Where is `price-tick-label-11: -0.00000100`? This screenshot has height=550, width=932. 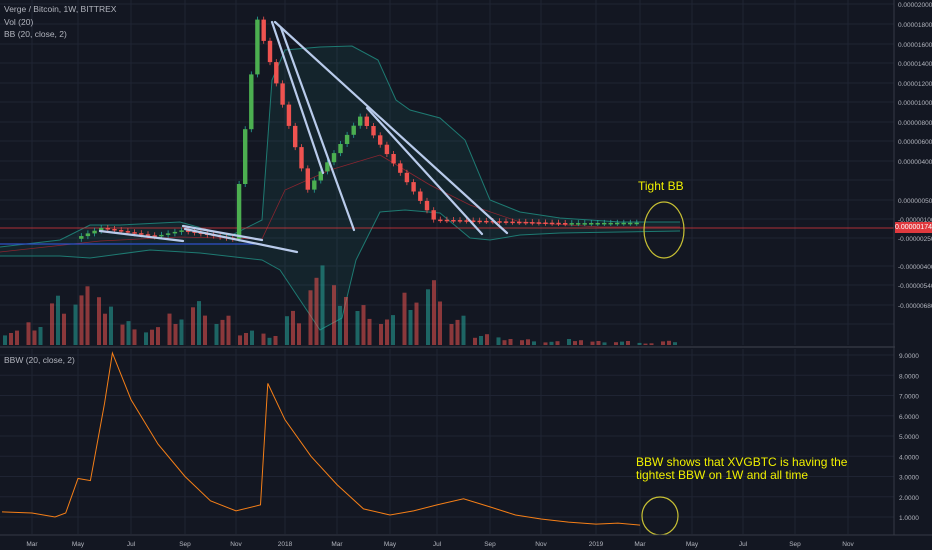
price-tick-label-11: -0.00000100 is located at coordinates (915, 220).